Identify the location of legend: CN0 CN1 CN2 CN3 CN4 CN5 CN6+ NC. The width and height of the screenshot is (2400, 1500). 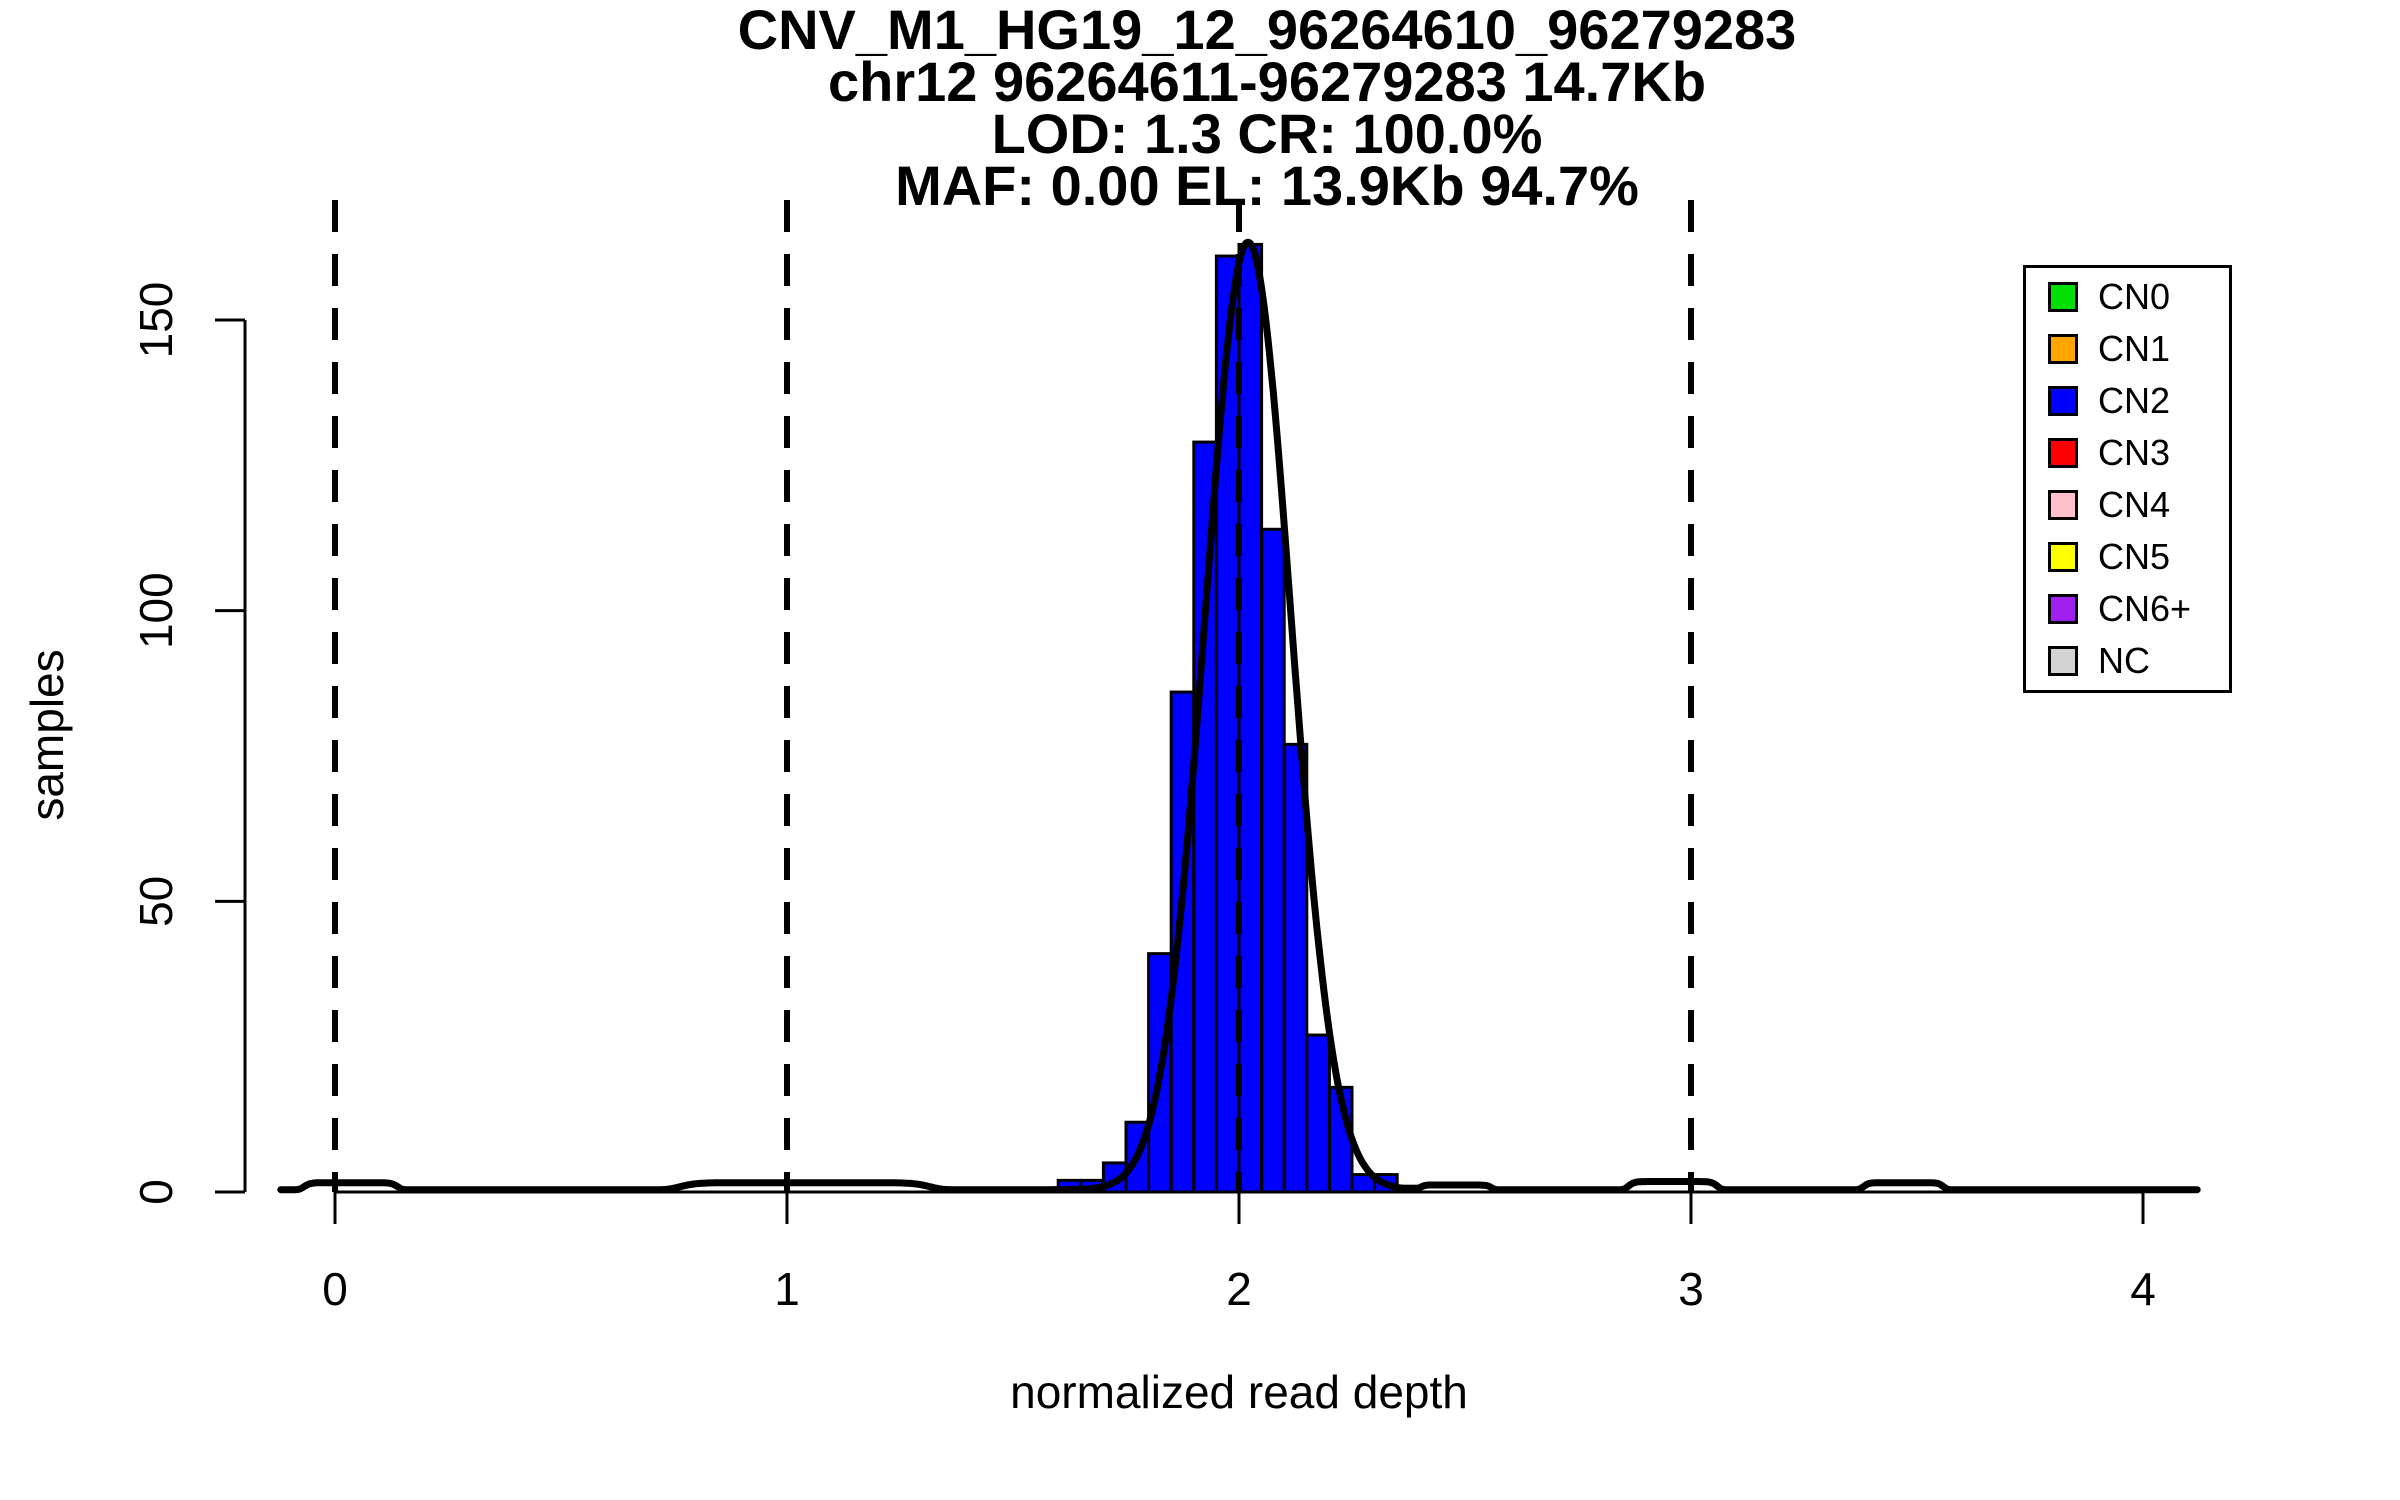
(2127, 479).